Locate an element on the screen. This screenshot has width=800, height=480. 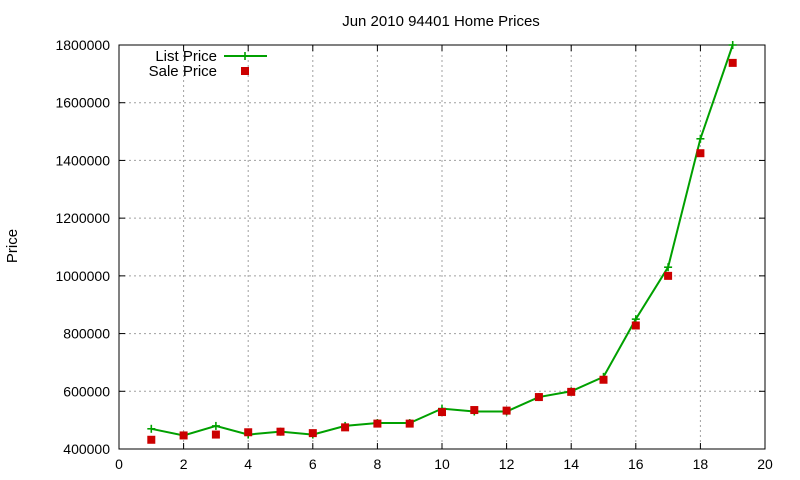
x-tick-label: 6 is located at coordinates (313, 464).